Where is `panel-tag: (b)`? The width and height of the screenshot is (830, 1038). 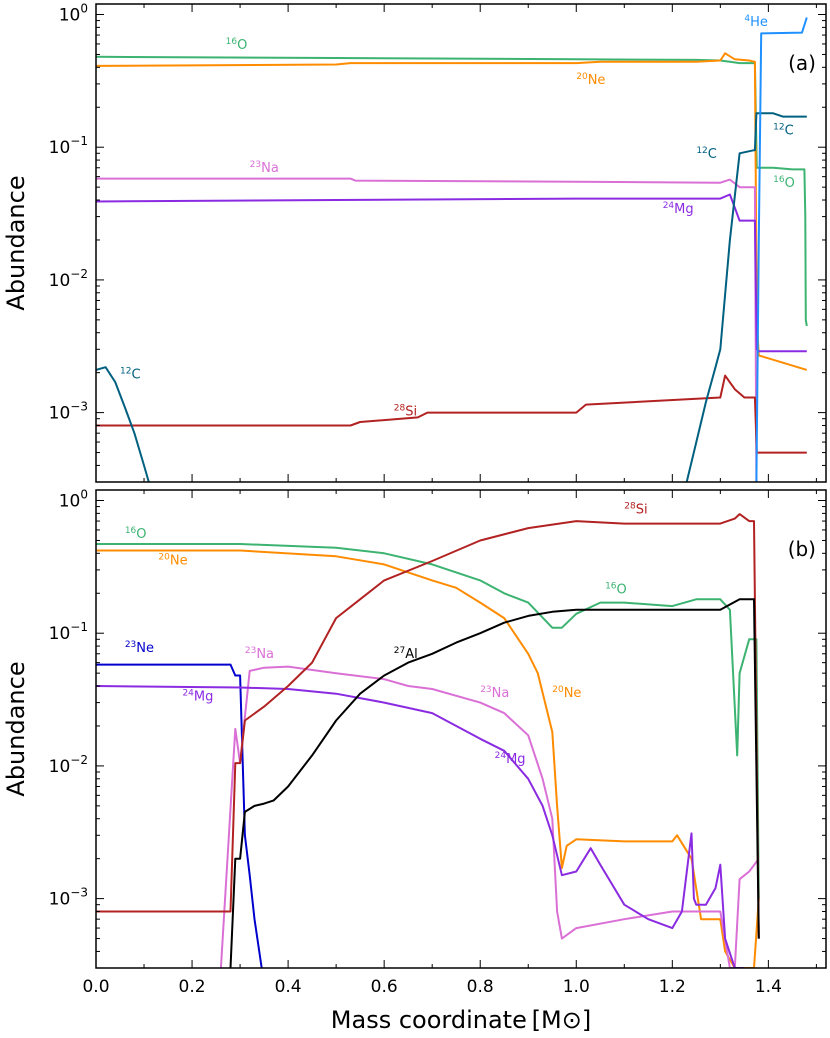
panel-tag: (b) is located at coordinates (802, 549).